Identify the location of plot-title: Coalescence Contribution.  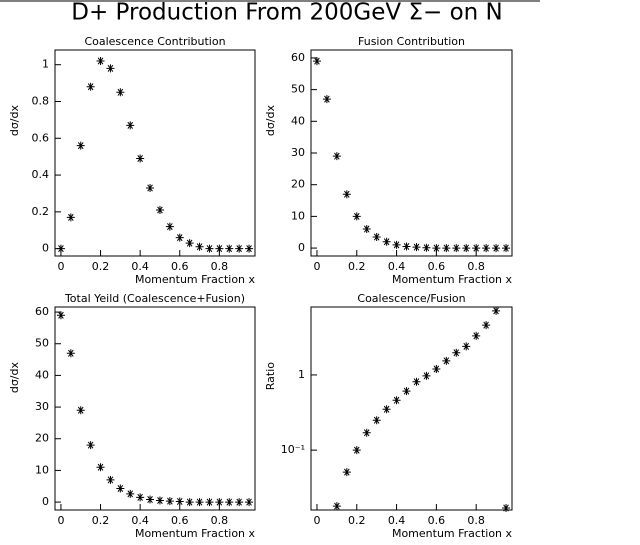
(154, 41).